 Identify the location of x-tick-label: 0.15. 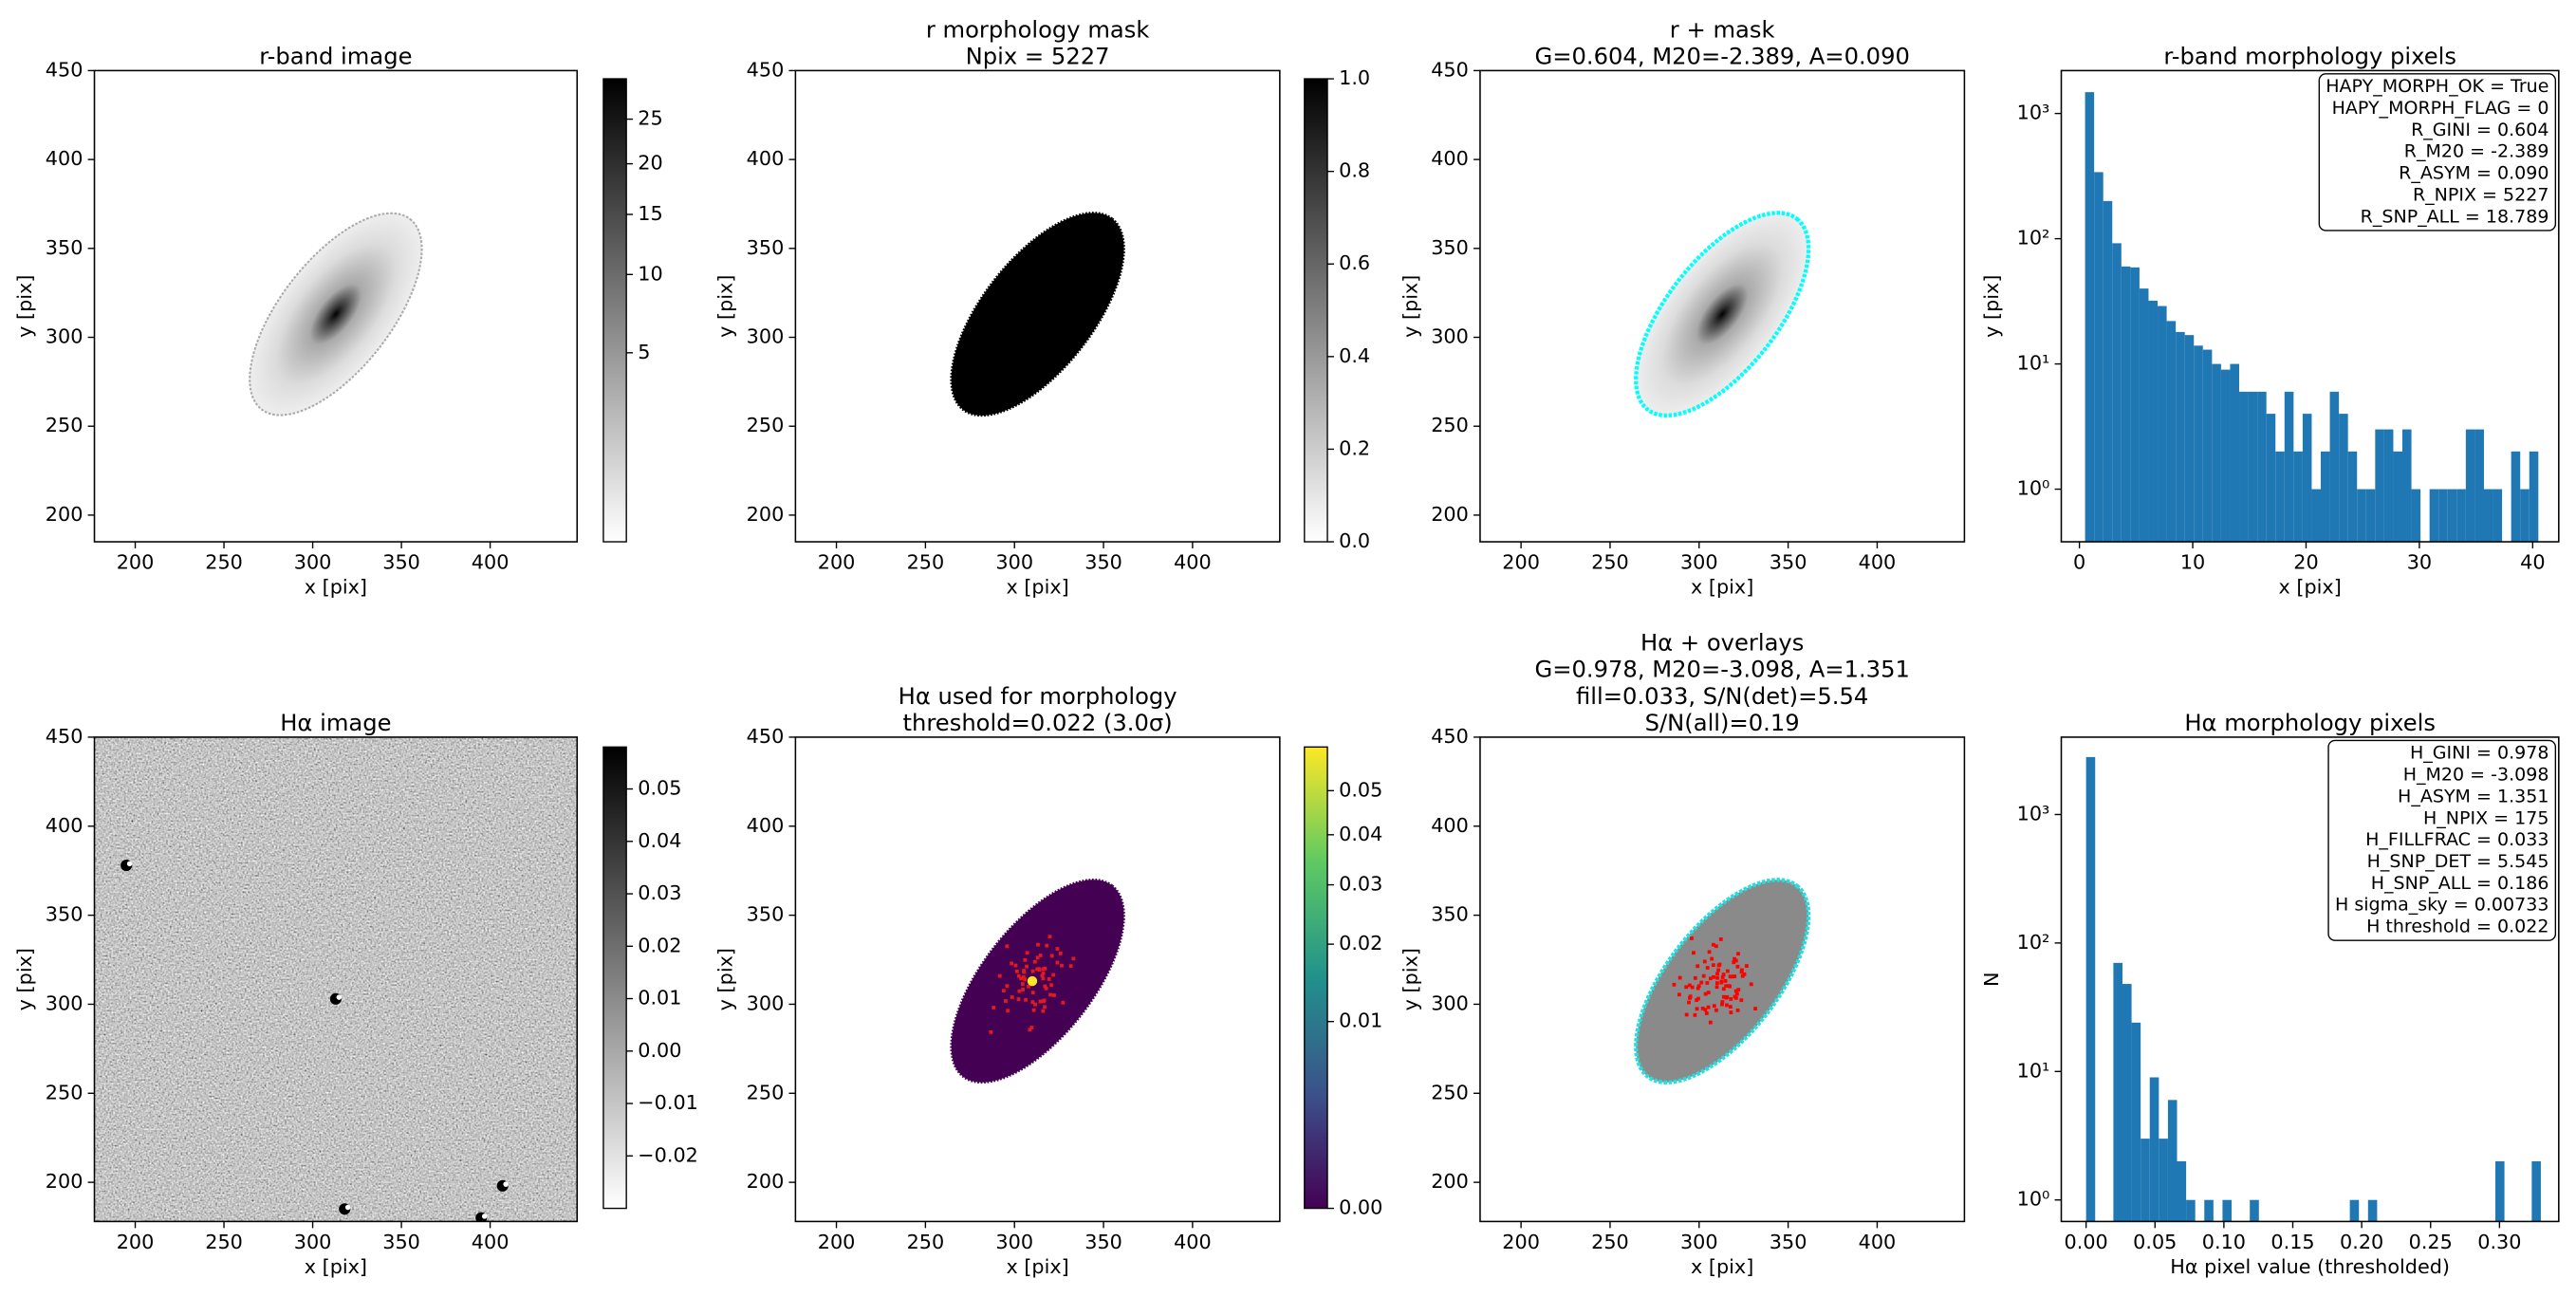
(2292, 1242).